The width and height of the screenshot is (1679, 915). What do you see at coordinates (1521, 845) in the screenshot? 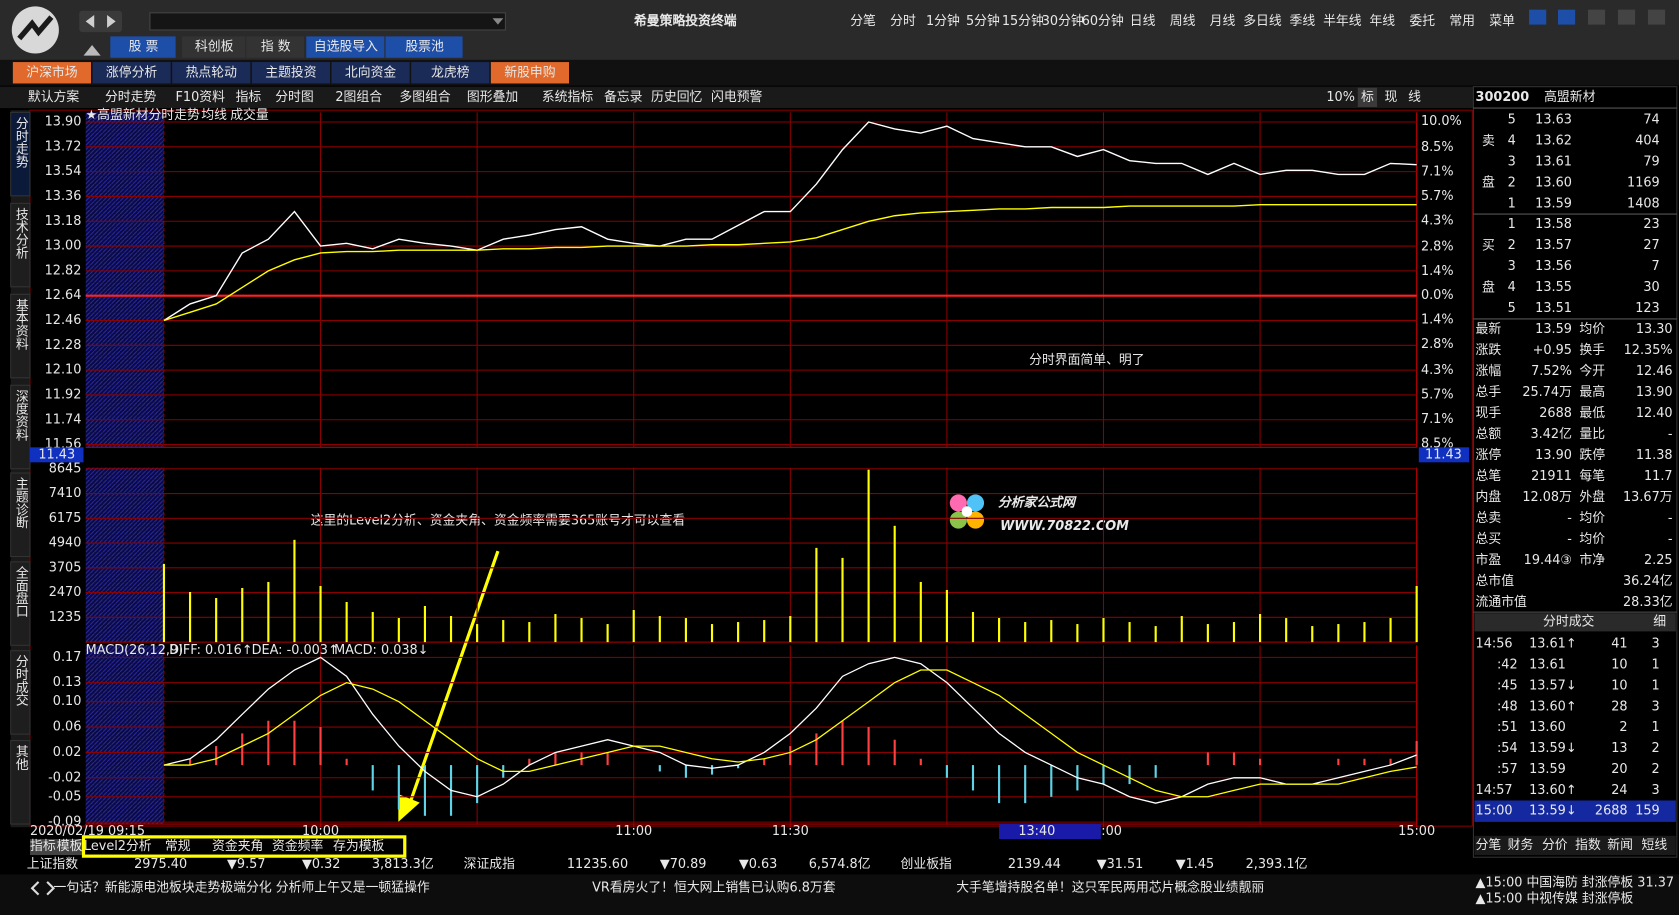
I see `quote-tab: 财务` at bounding box center [1521, 845].